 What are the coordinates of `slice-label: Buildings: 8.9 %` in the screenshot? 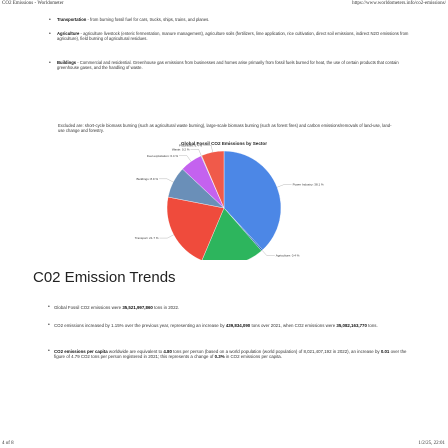 It's located at (148, 179).